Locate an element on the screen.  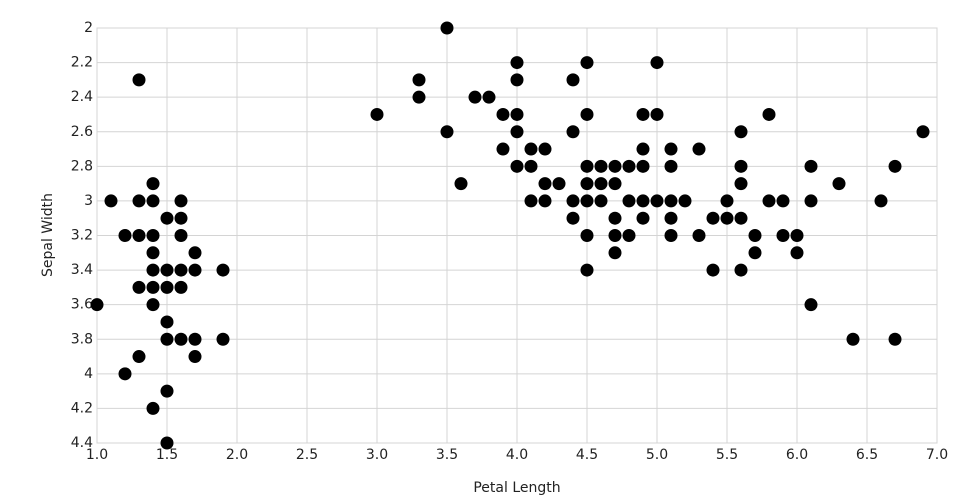
x-tick-label: 6.5 is located at coordinates (867, 455).